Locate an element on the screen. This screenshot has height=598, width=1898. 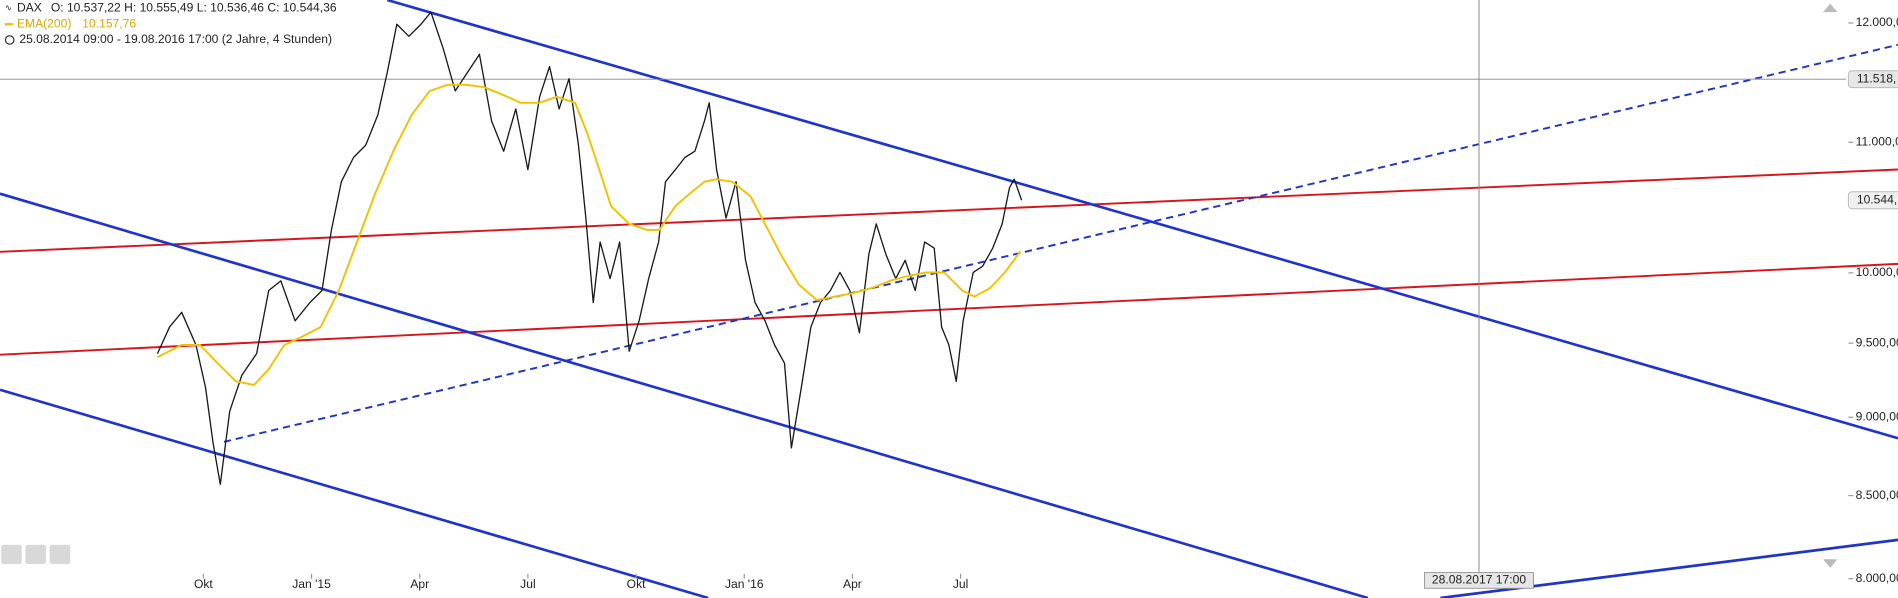
clock-icon is located at coordinates (9, 40).